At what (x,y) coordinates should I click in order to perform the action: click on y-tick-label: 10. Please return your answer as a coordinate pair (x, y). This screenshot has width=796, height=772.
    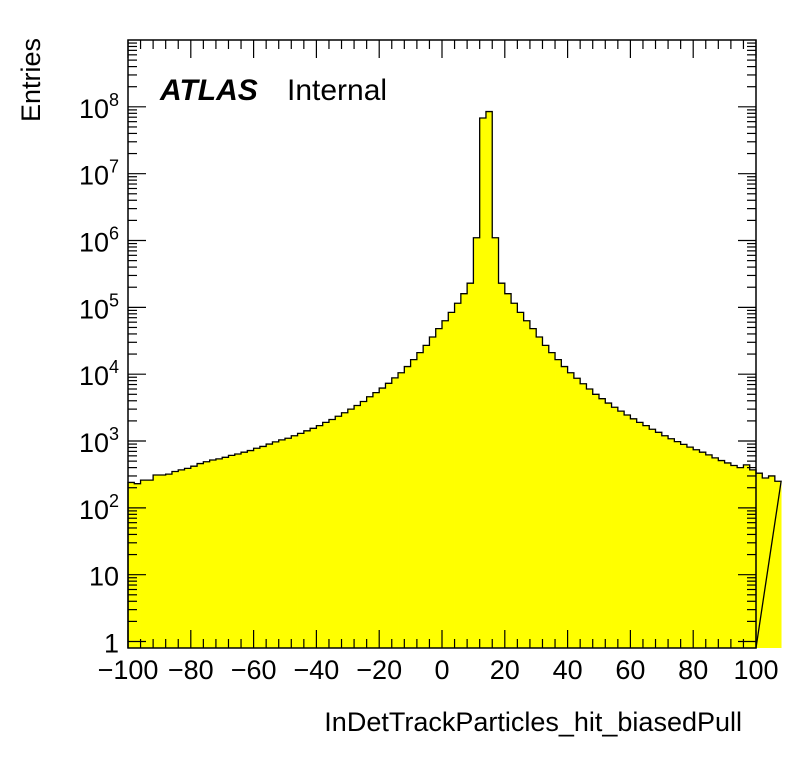
    Looking at the image, I should click on (104, 577).